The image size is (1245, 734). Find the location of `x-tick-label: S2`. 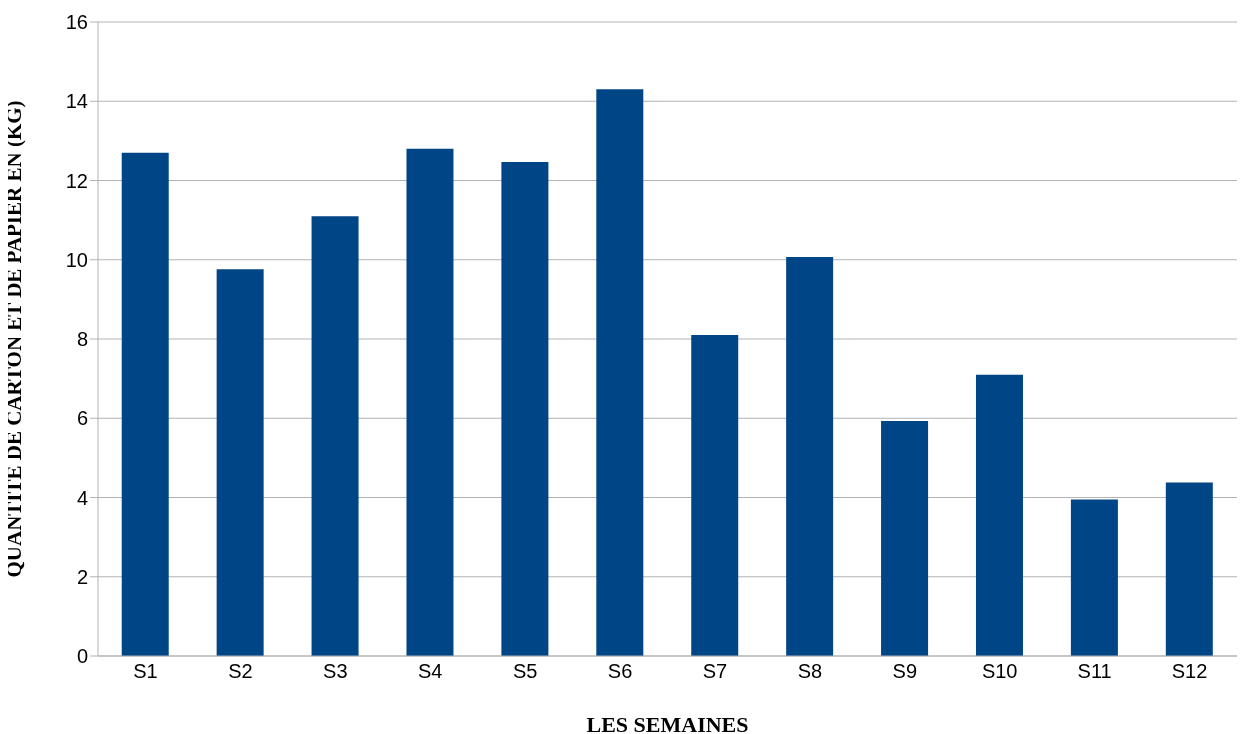

x-tick-label: S2 is located at coordinates (240, 671).